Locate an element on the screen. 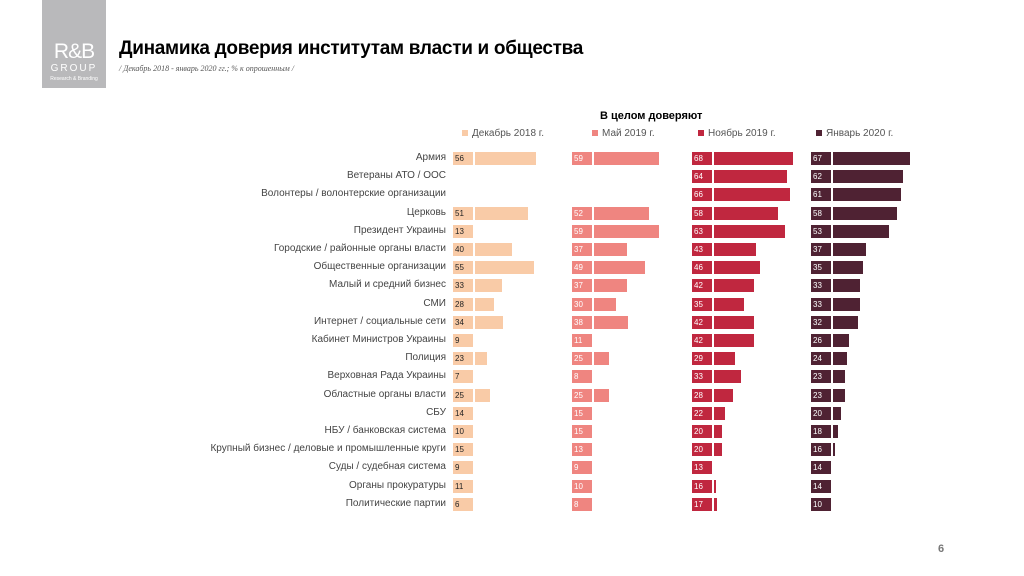 Image resolution: width=1024 pixels, height=576 pixels. category-label: Президент Украины is located at coordinates (399, 230).